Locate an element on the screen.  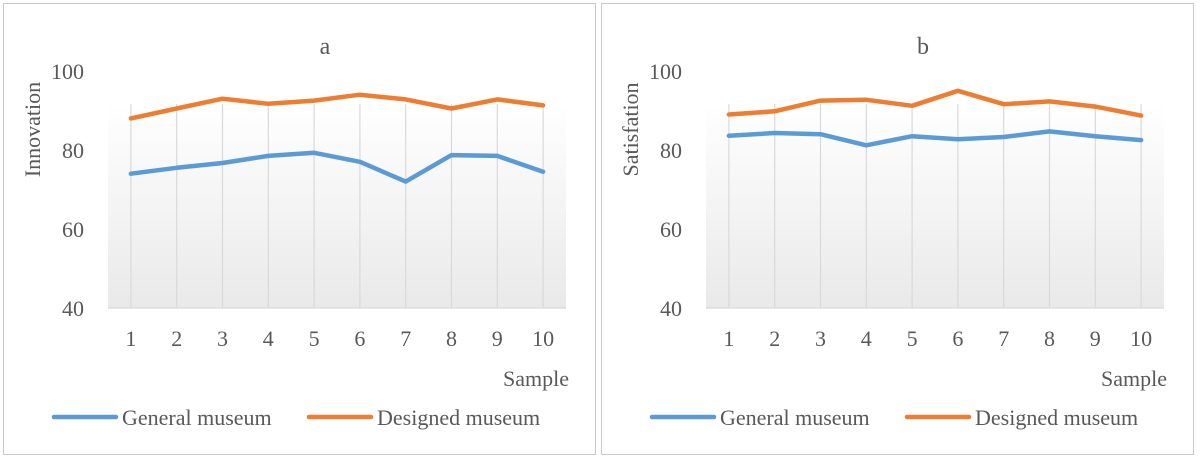
y-axis-label: Innovation is located at coordinates (32, 129).